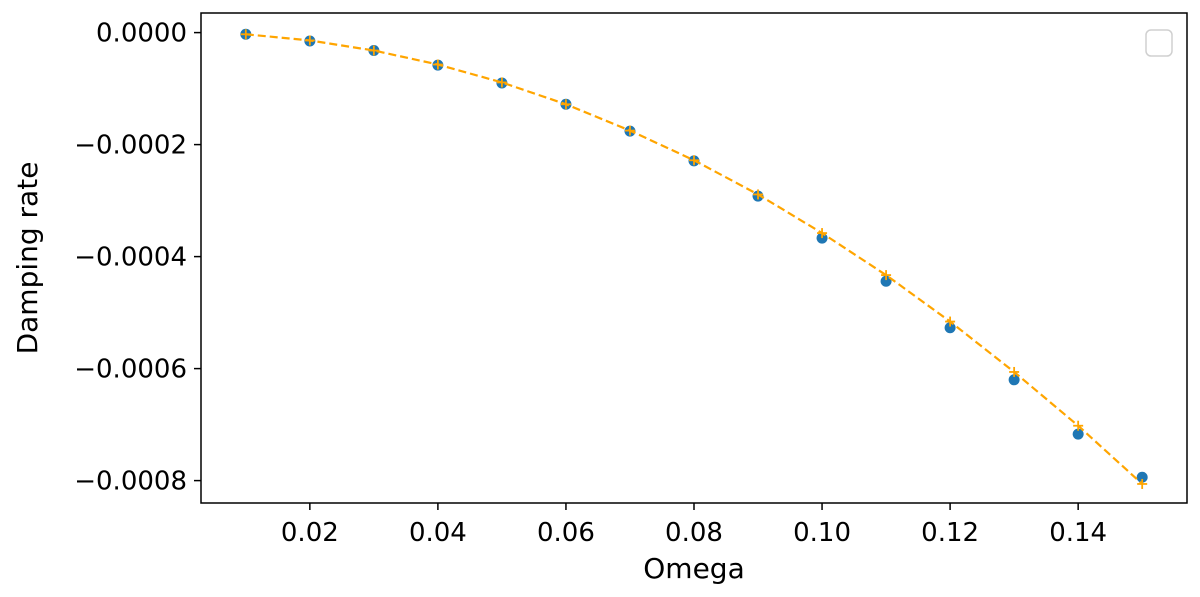 The height and width of the screenshot is (597, 1200). What do you see at coordinates (130, 370) in the screenshot?
I see `y-tick-label: −0.0006` at bounding box center [130, 370].